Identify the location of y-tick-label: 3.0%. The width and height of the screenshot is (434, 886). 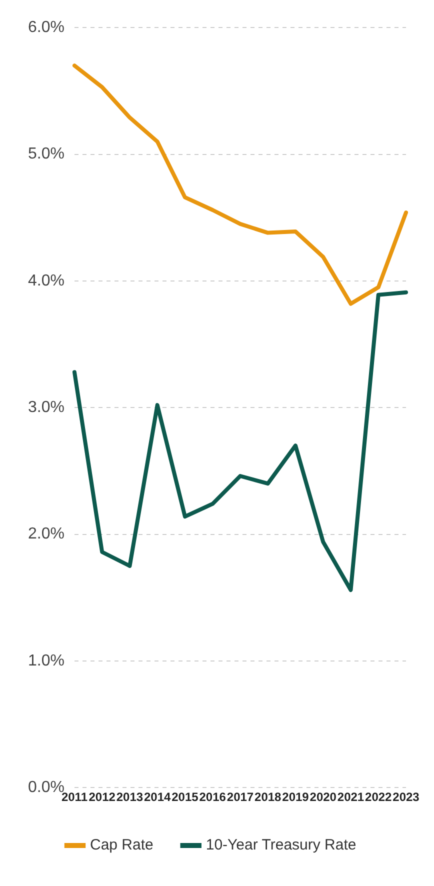
(46, 407).